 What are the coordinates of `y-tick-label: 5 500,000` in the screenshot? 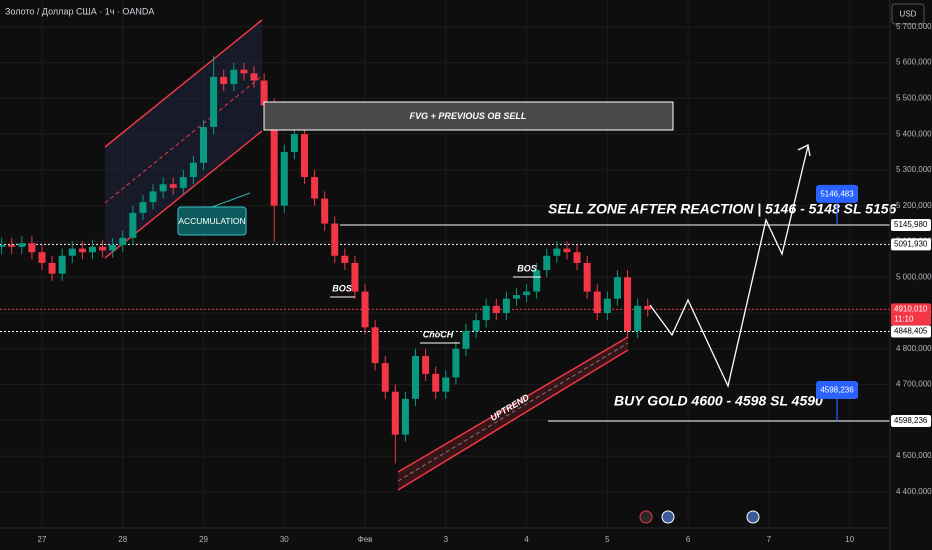 It's located at (914, 97).